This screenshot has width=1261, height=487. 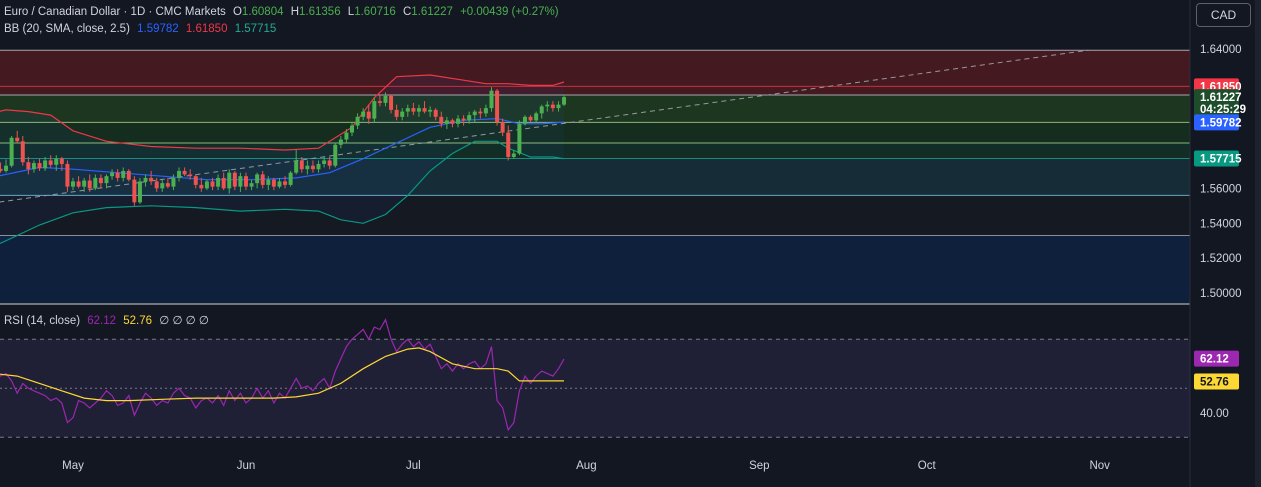 What do you see at coordinates (73, 466) in the screenshot?
I see `month-label: May` at bounding box center [73, 466].